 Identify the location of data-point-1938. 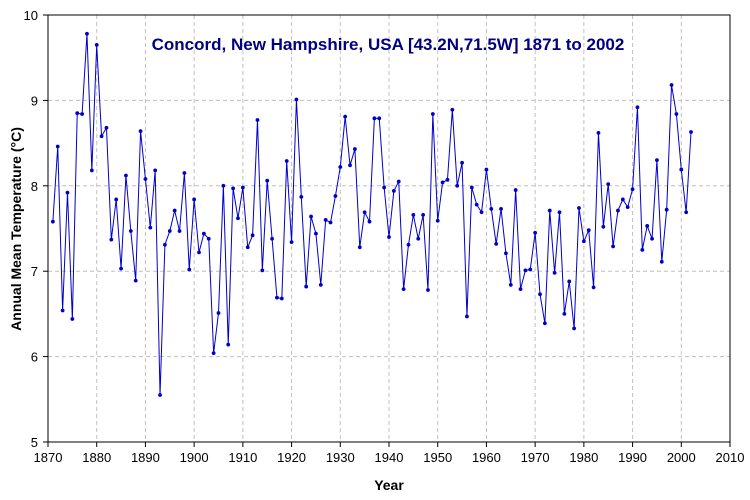
(379, 118).